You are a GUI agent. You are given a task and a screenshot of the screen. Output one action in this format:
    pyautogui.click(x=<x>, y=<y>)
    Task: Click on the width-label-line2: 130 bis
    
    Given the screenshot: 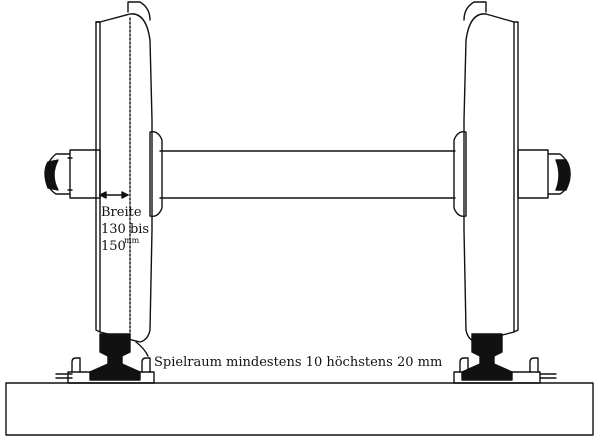 What is the action you would take?
    pyautogui.click(x=125, y=229)
    